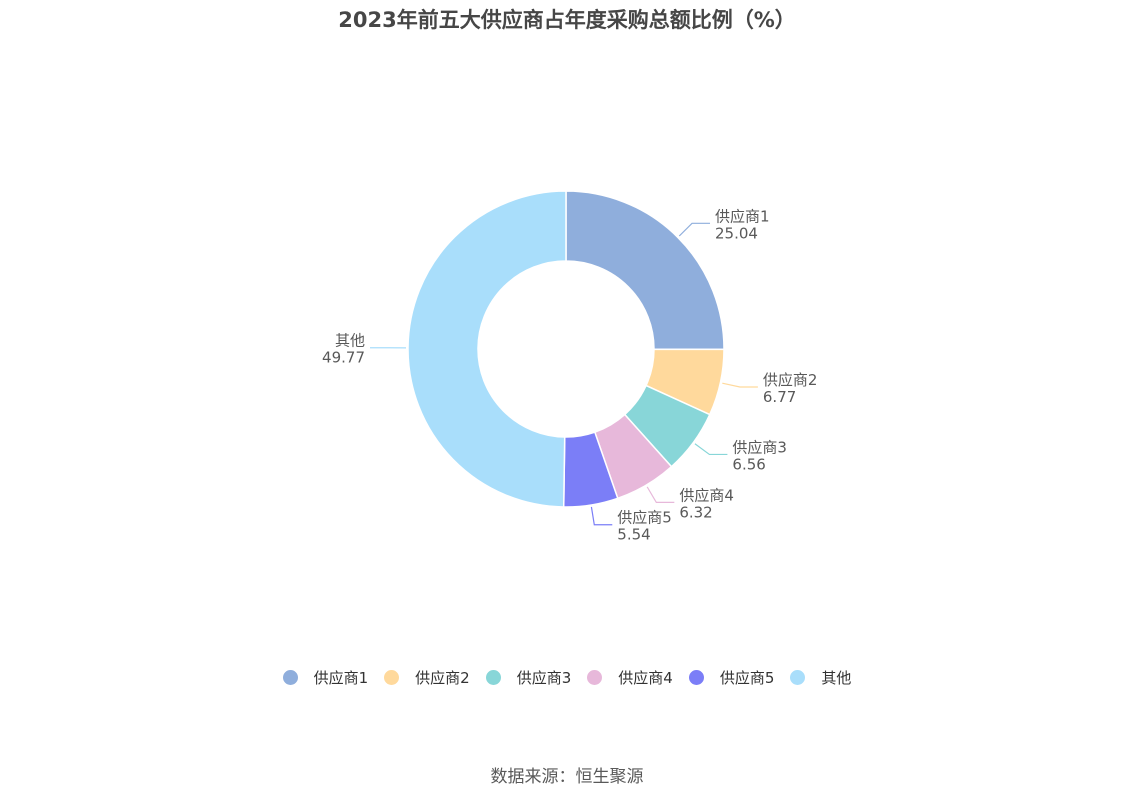 The image size is (1134, 800). I want to click on legend-label-4: 供应商4, so click(645, 678).